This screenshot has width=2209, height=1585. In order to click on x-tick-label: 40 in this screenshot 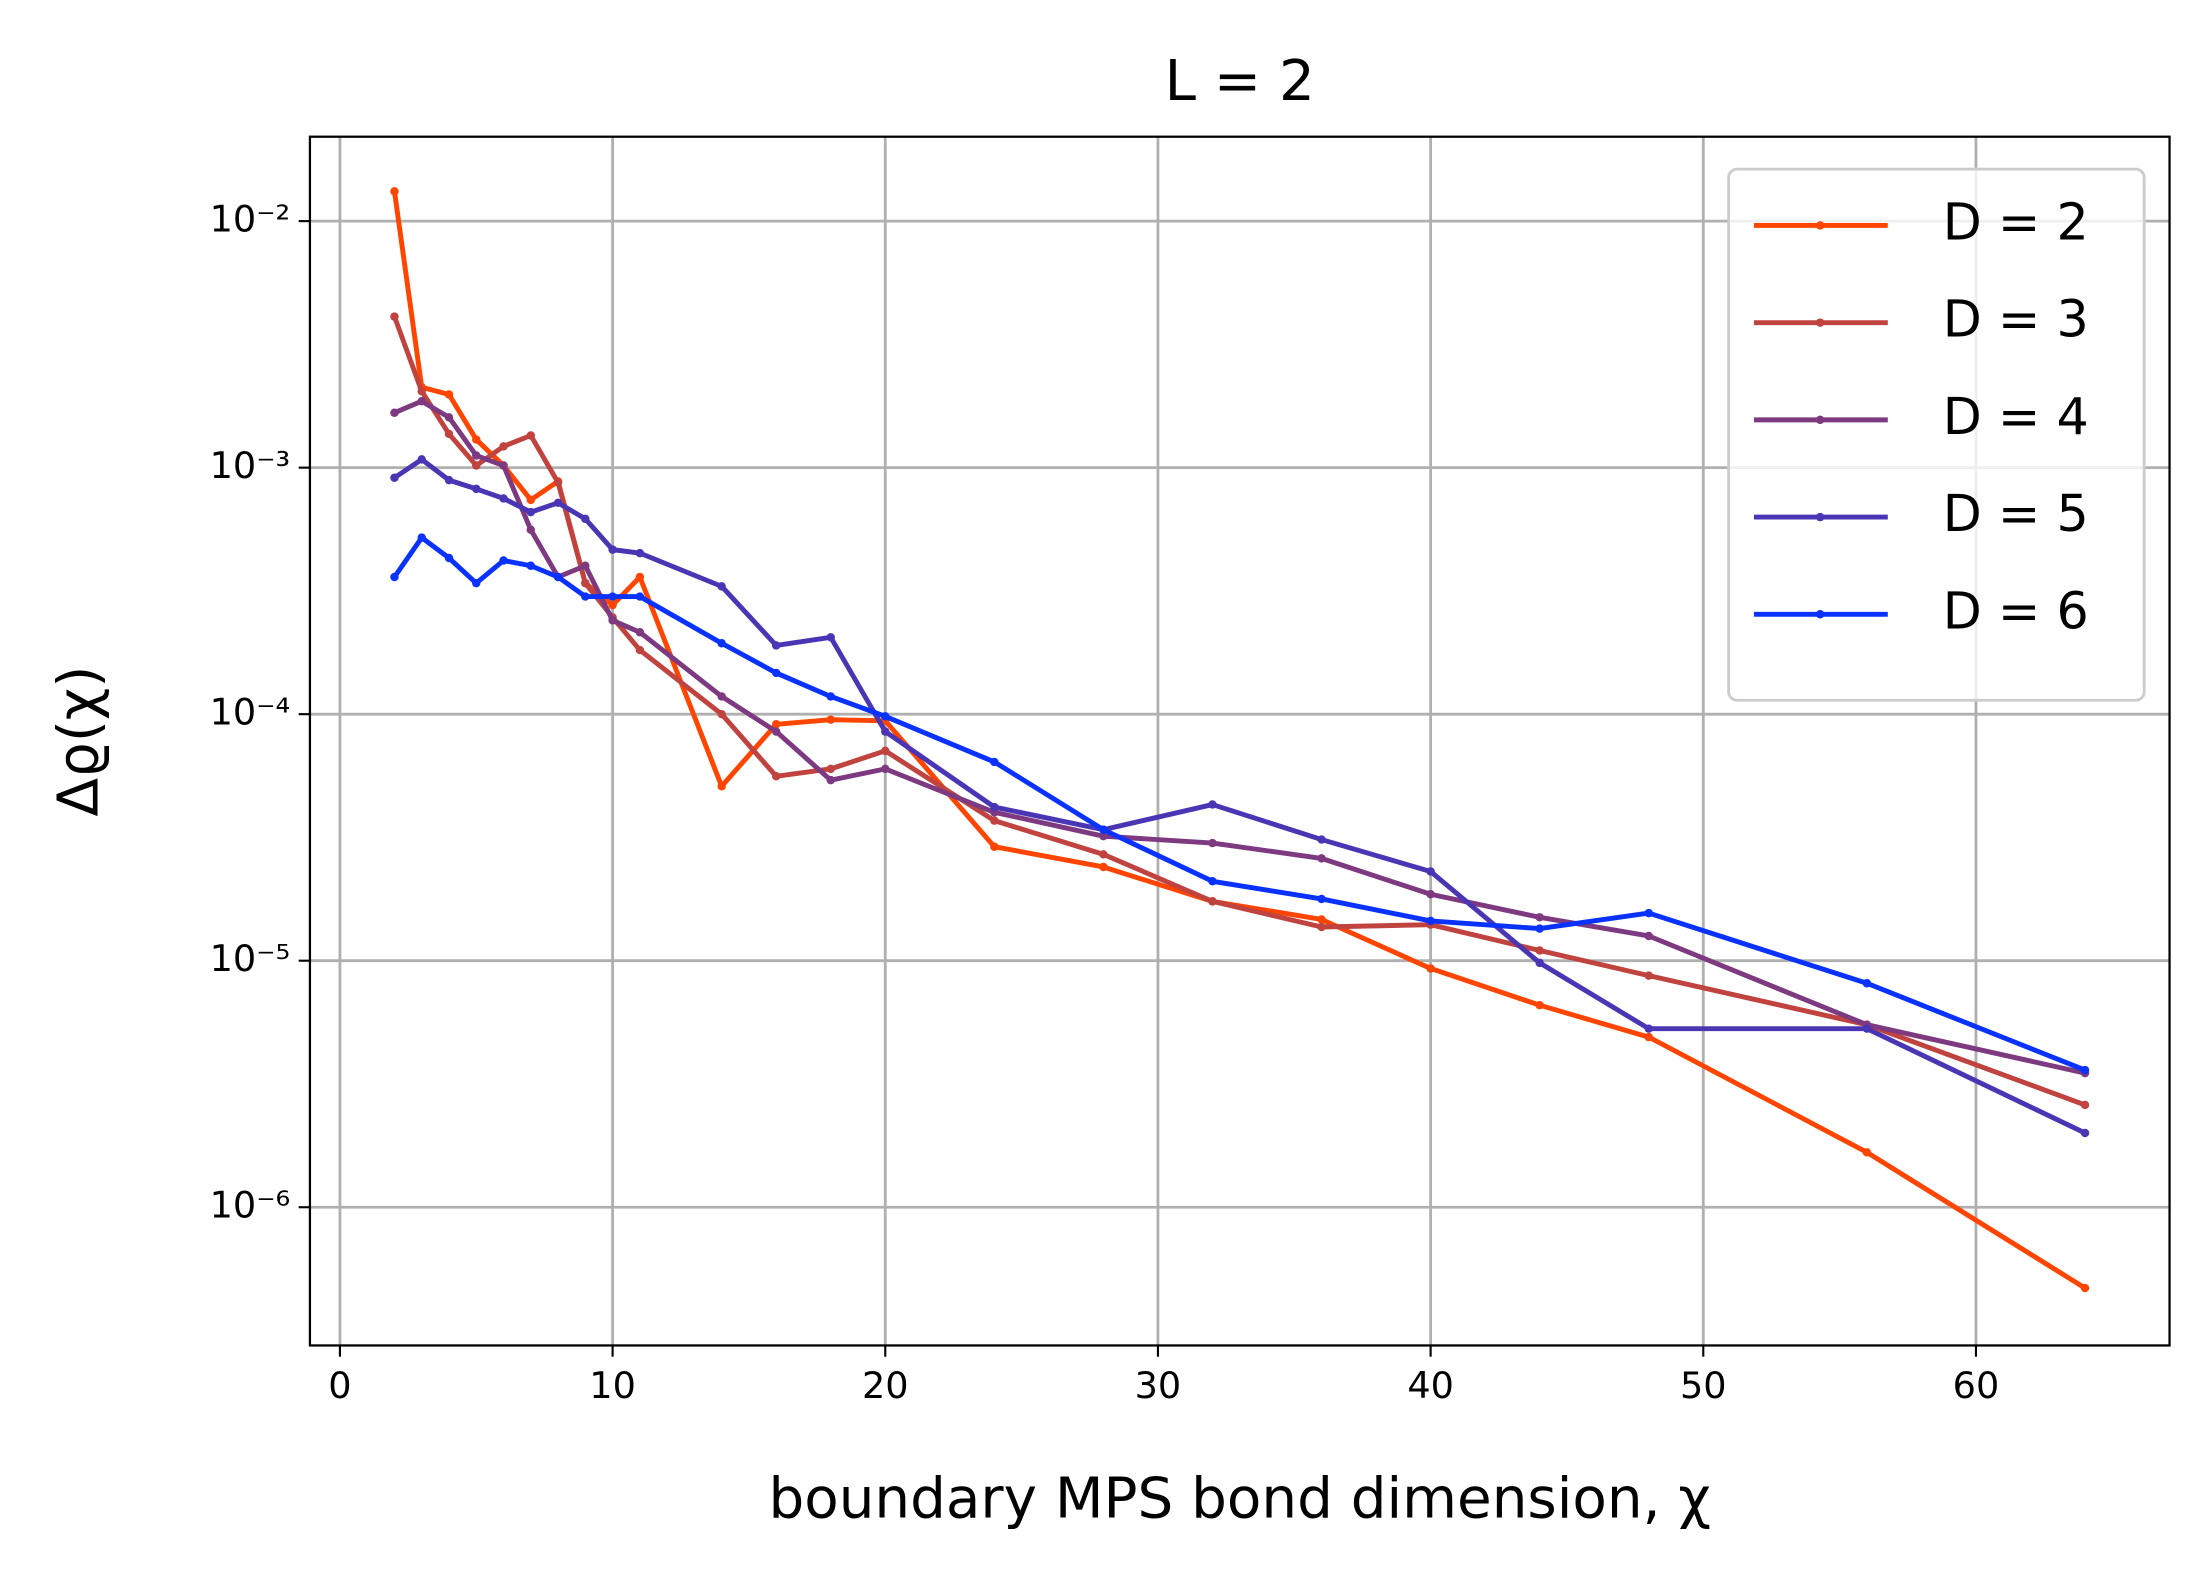, I will do `click(1430, 1385)`.